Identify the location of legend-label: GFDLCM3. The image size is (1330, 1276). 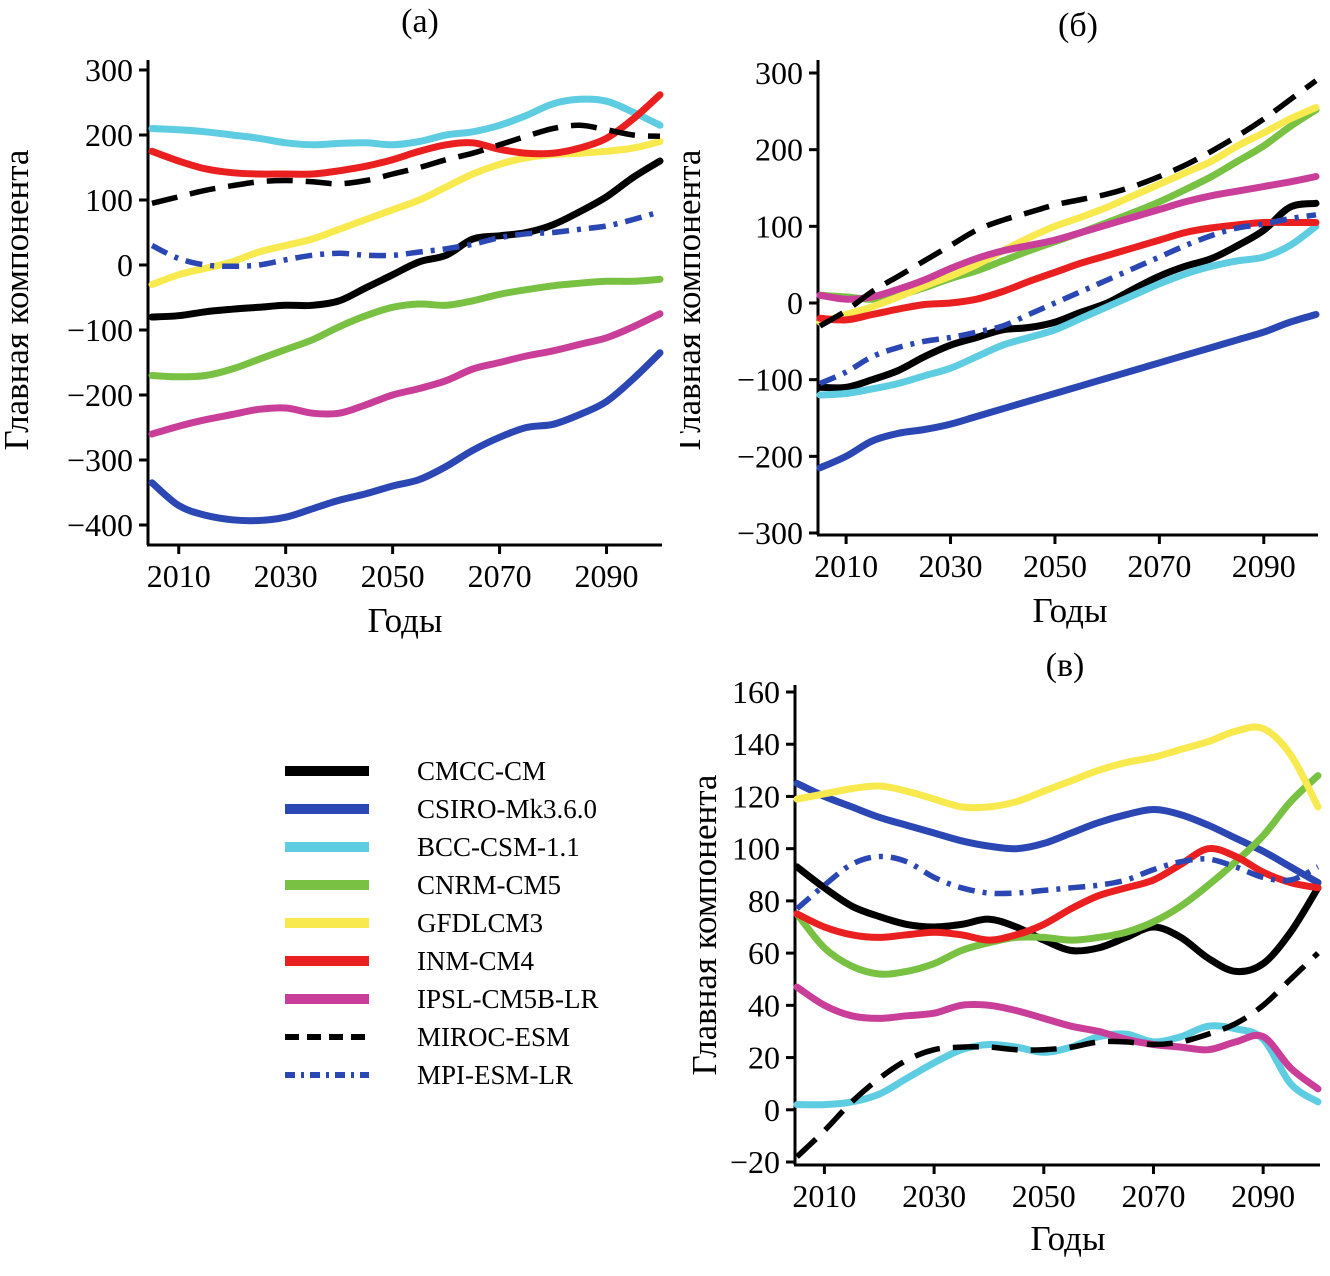
(480, 922).